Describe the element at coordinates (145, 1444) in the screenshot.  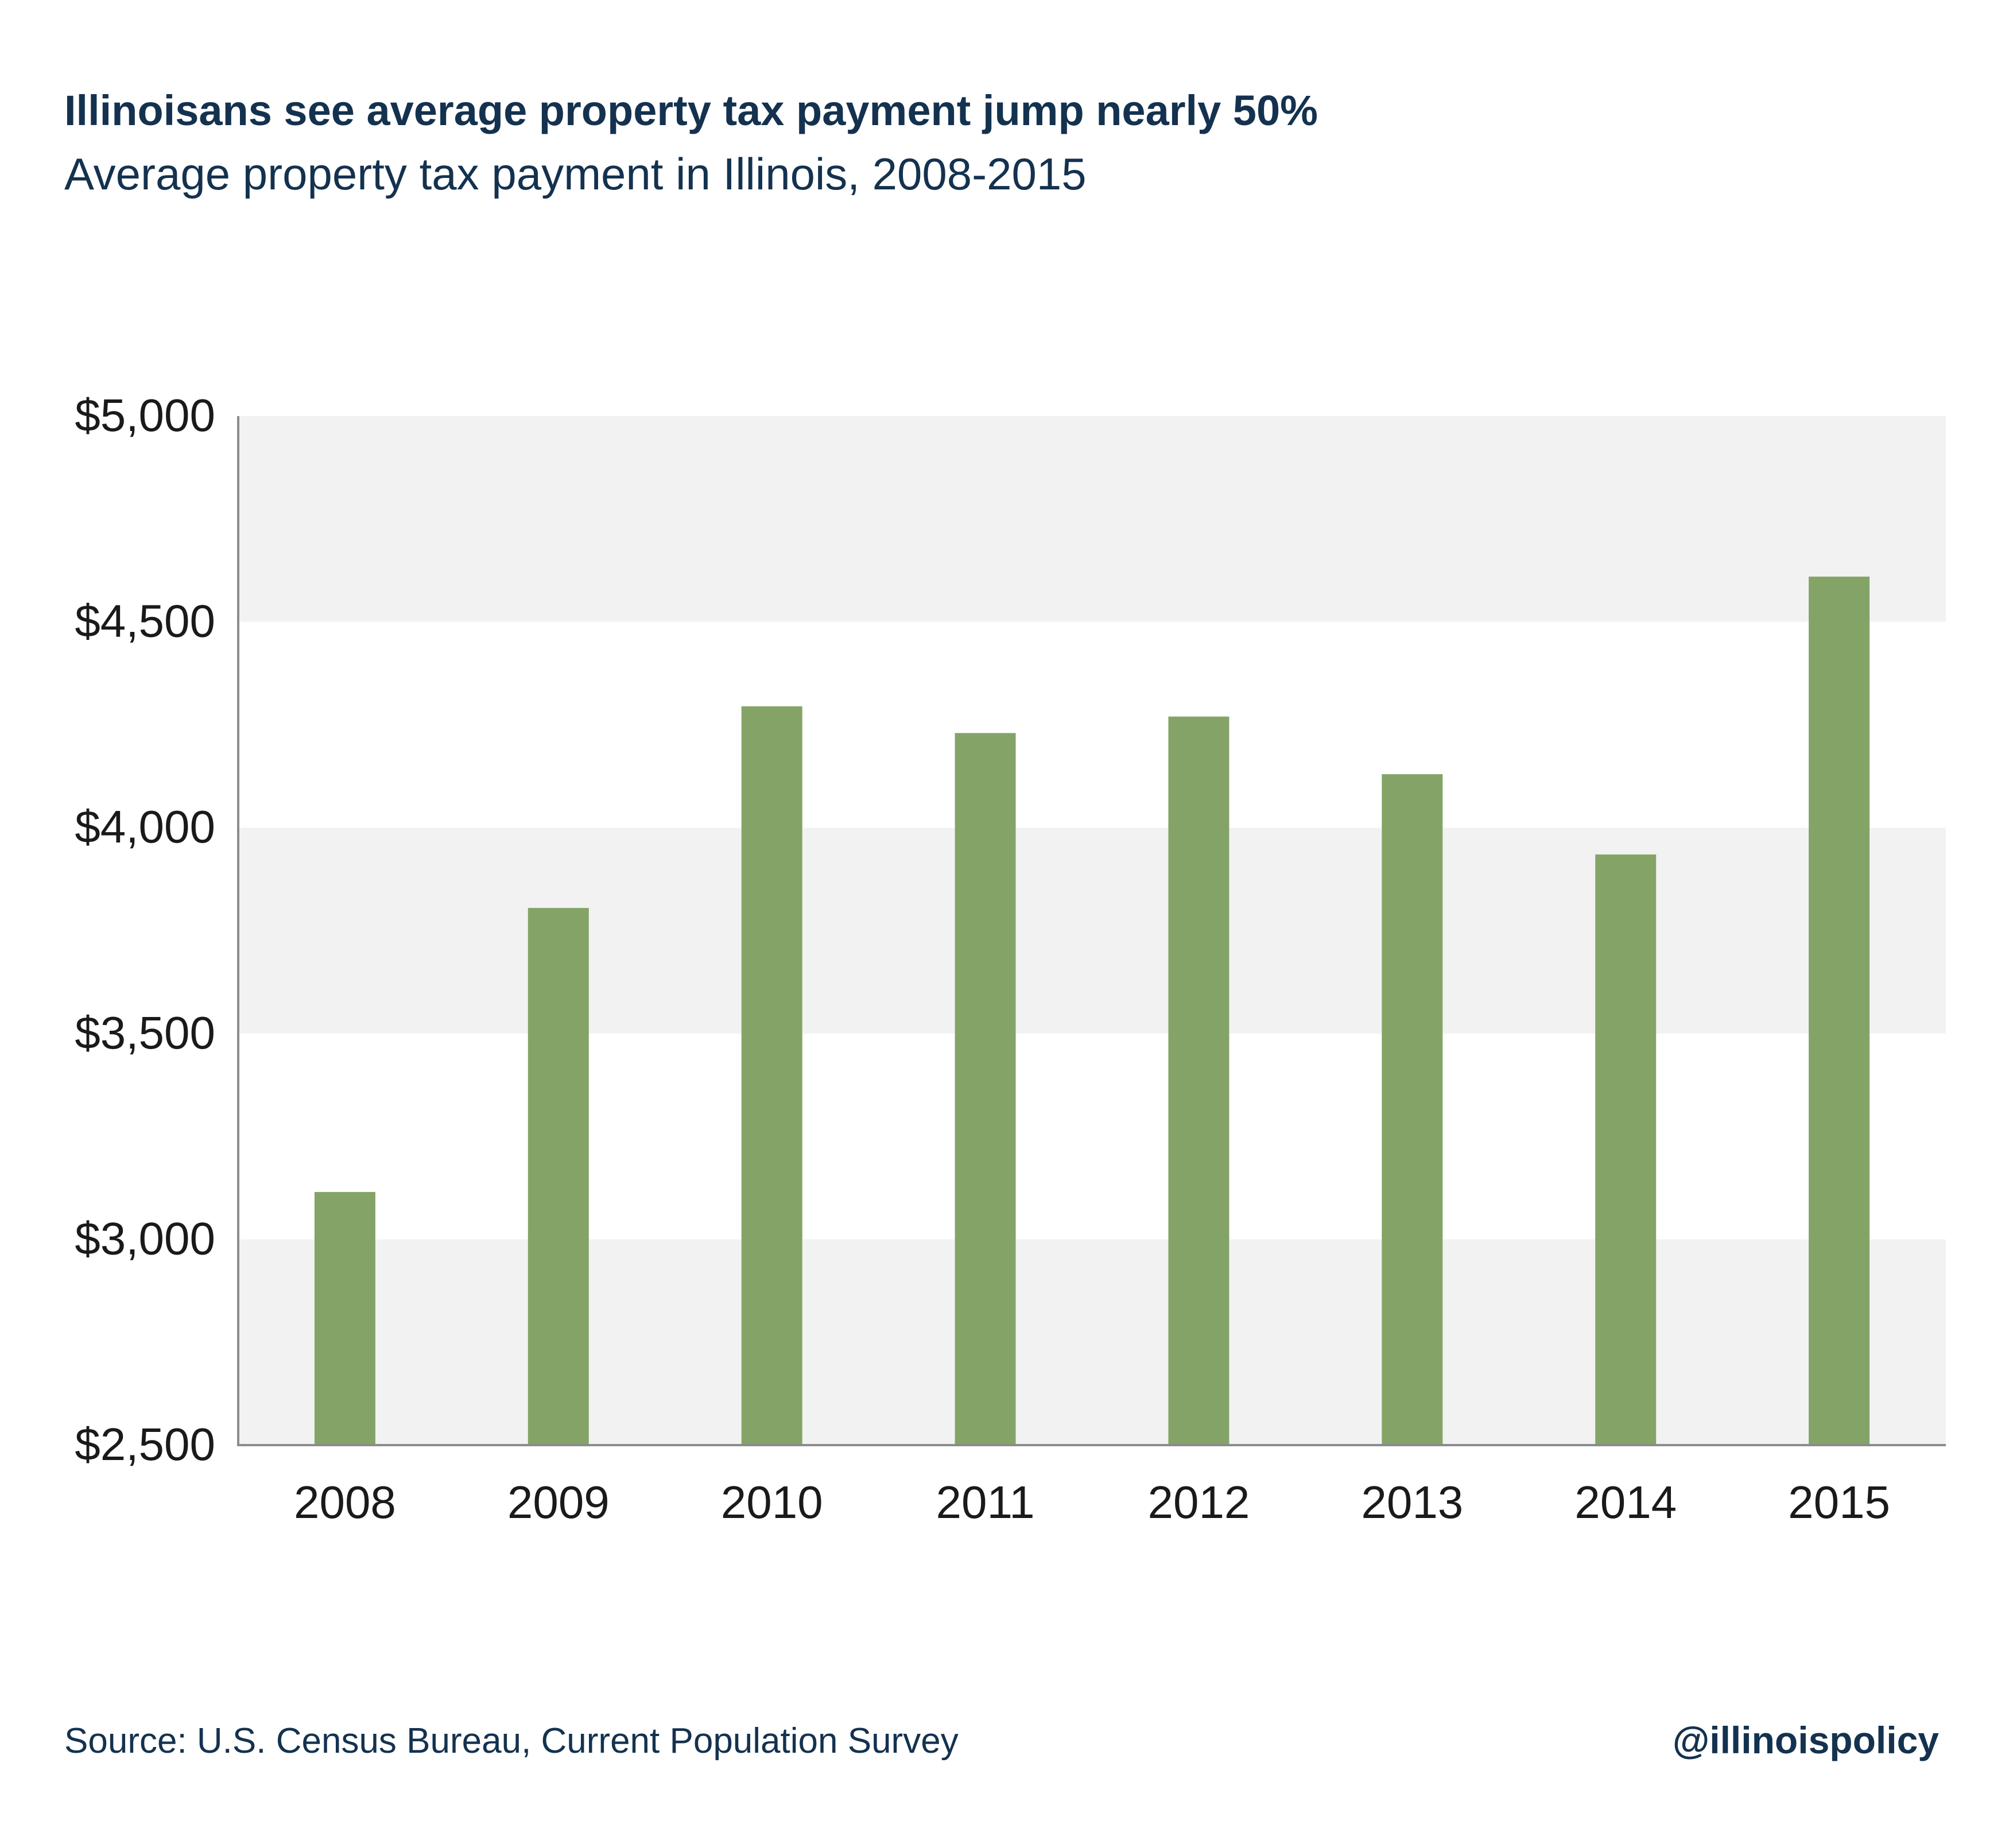
I see `y-tick-label: $2,500` at that location.